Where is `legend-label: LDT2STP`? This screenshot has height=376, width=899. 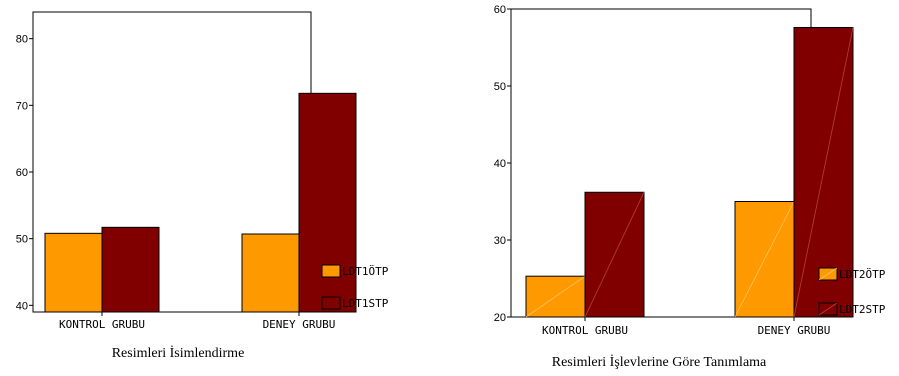 legend-label: LDT2STP is located at coordinates (862, 309).